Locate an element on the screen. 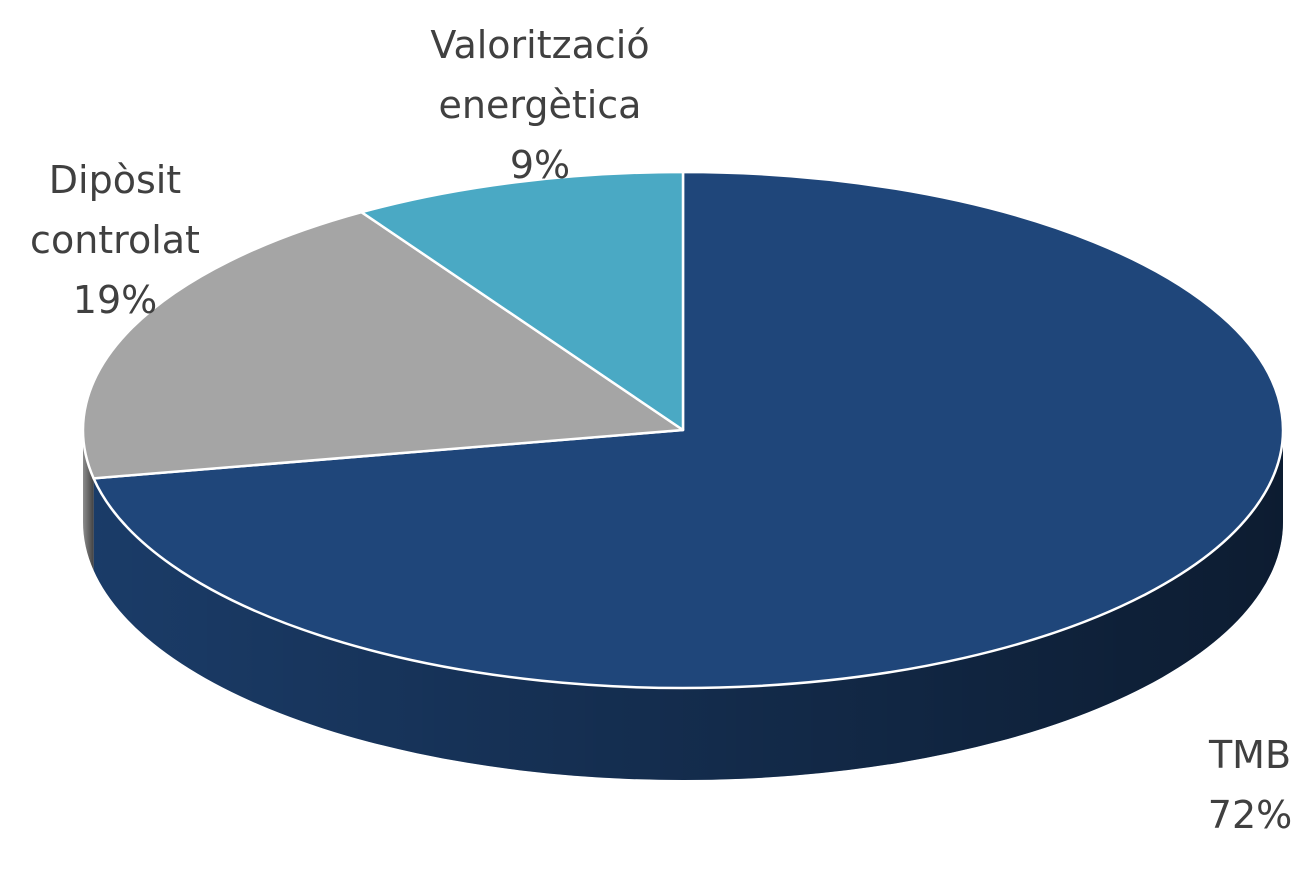 Image resolution: width=1304 pixels, height=873 pixels. slice-label: Dipòsit controlat 19% is located at coordinates (115, 240).